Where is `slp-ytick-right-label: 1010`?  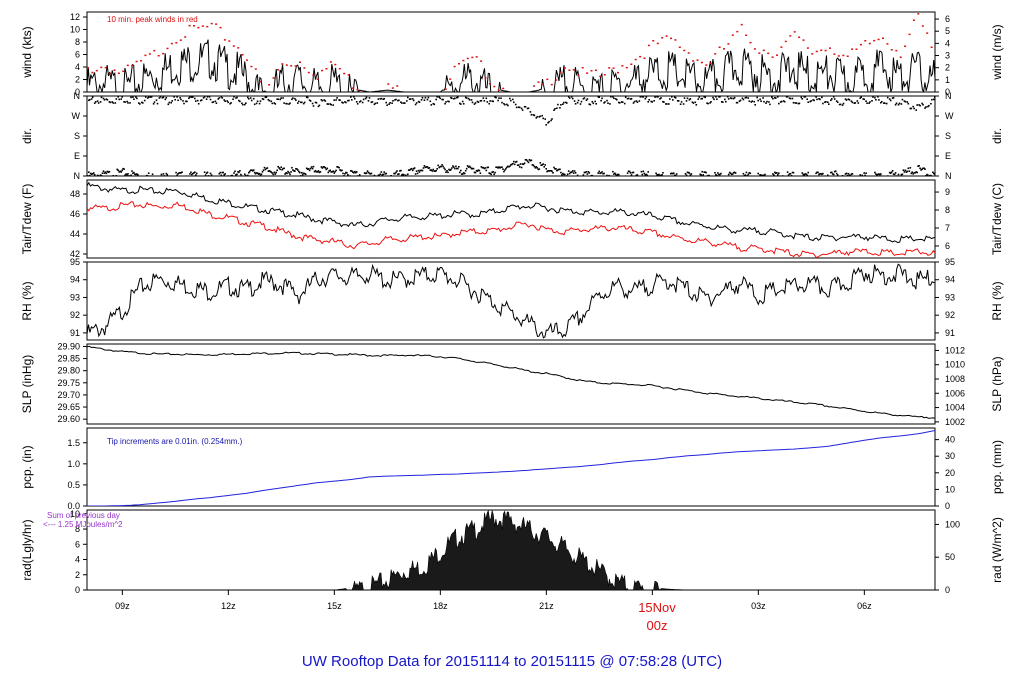 slp-ytick-right-label: 1010 is located at coordinates (955, 365).